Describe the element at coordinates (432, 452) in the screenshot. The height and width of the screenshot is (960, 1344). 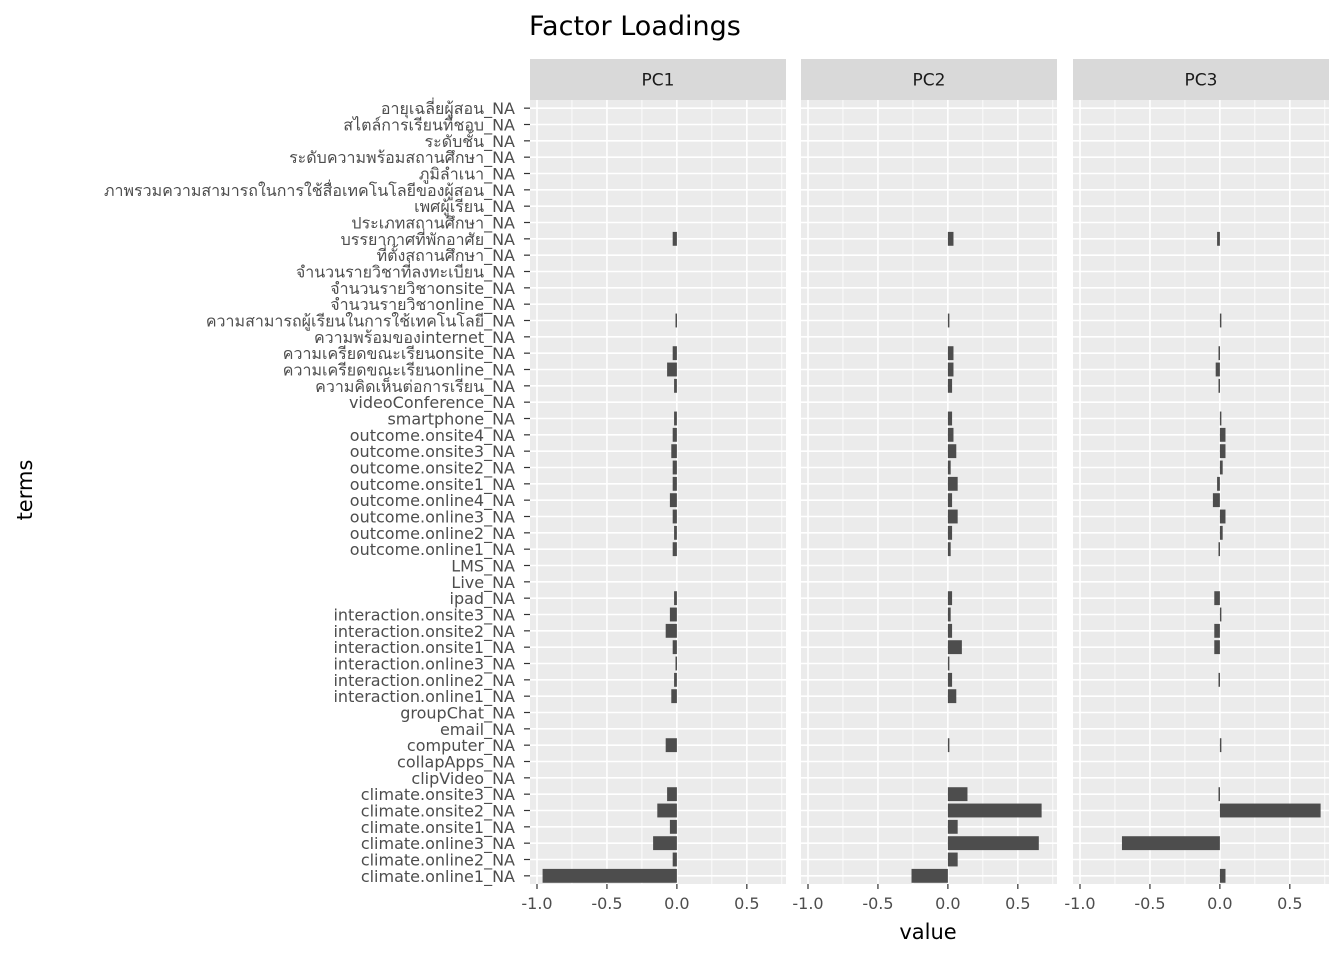
I see `y-tick-label: outcome.onsite3_NA` at that location.